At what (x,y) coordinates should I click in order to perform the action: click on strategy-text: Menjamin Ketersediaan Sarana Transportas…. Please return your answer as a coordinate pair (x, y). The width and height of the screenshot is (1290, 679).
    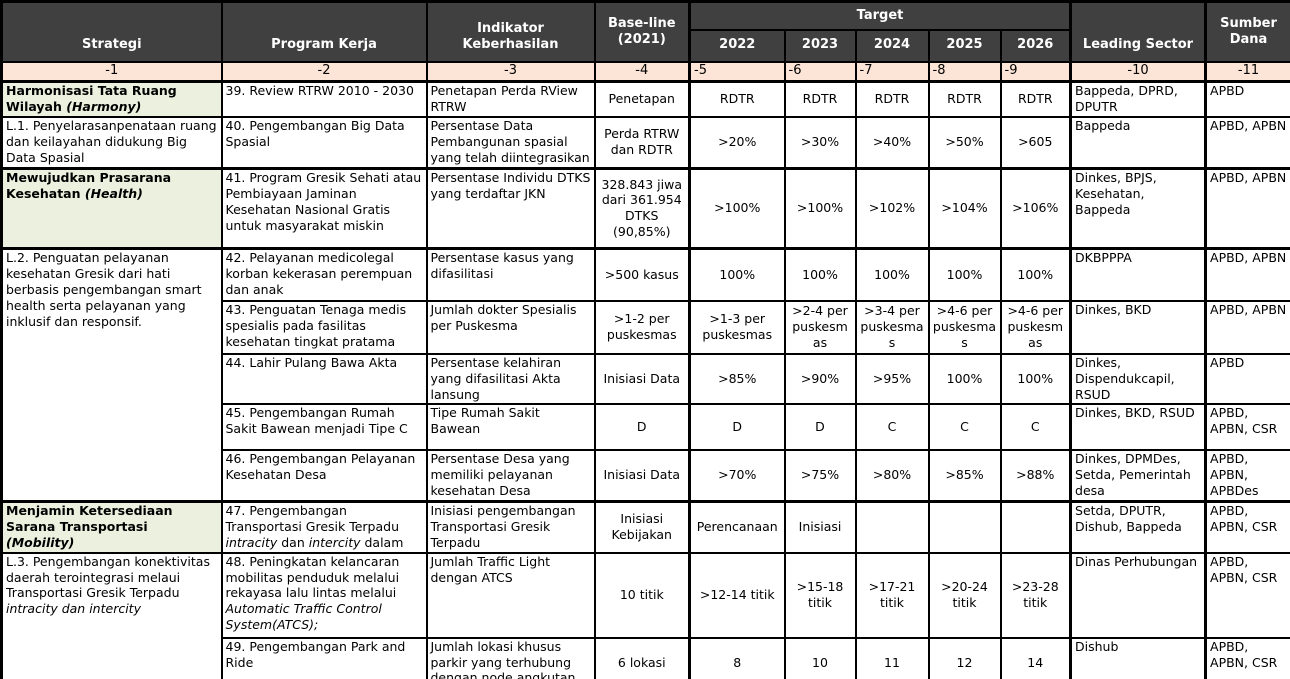
    Looking at the image, I should click on (89, 518).